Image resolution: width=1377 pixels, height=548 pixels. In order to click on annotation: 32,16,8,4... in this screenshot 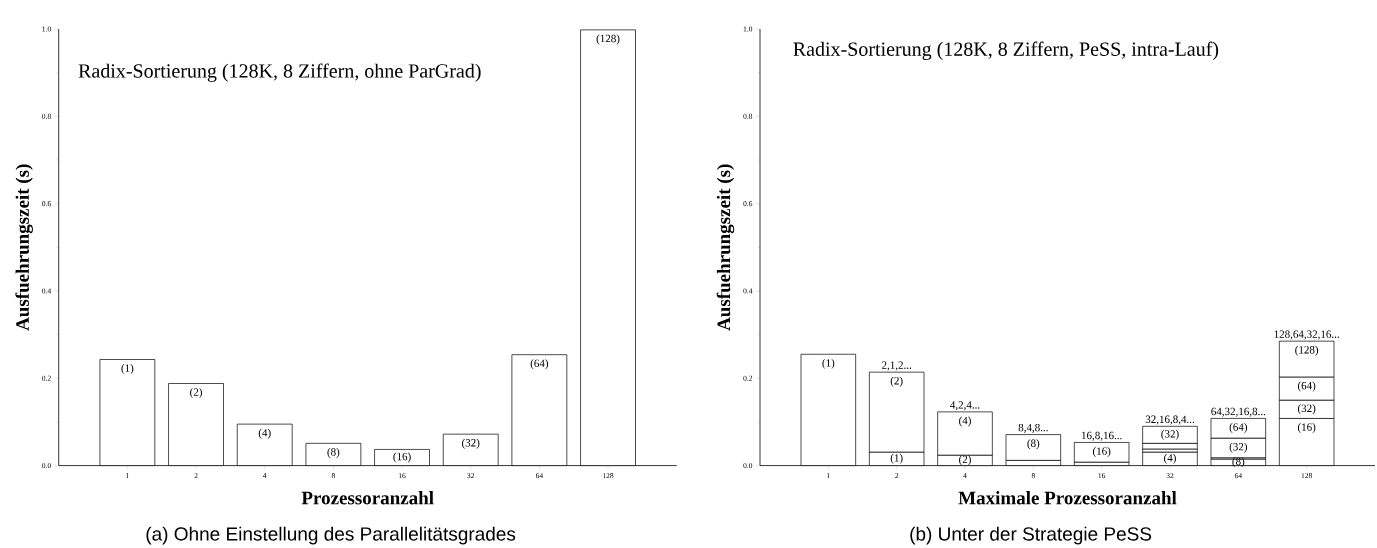, I will do `click(1170, 420)`.